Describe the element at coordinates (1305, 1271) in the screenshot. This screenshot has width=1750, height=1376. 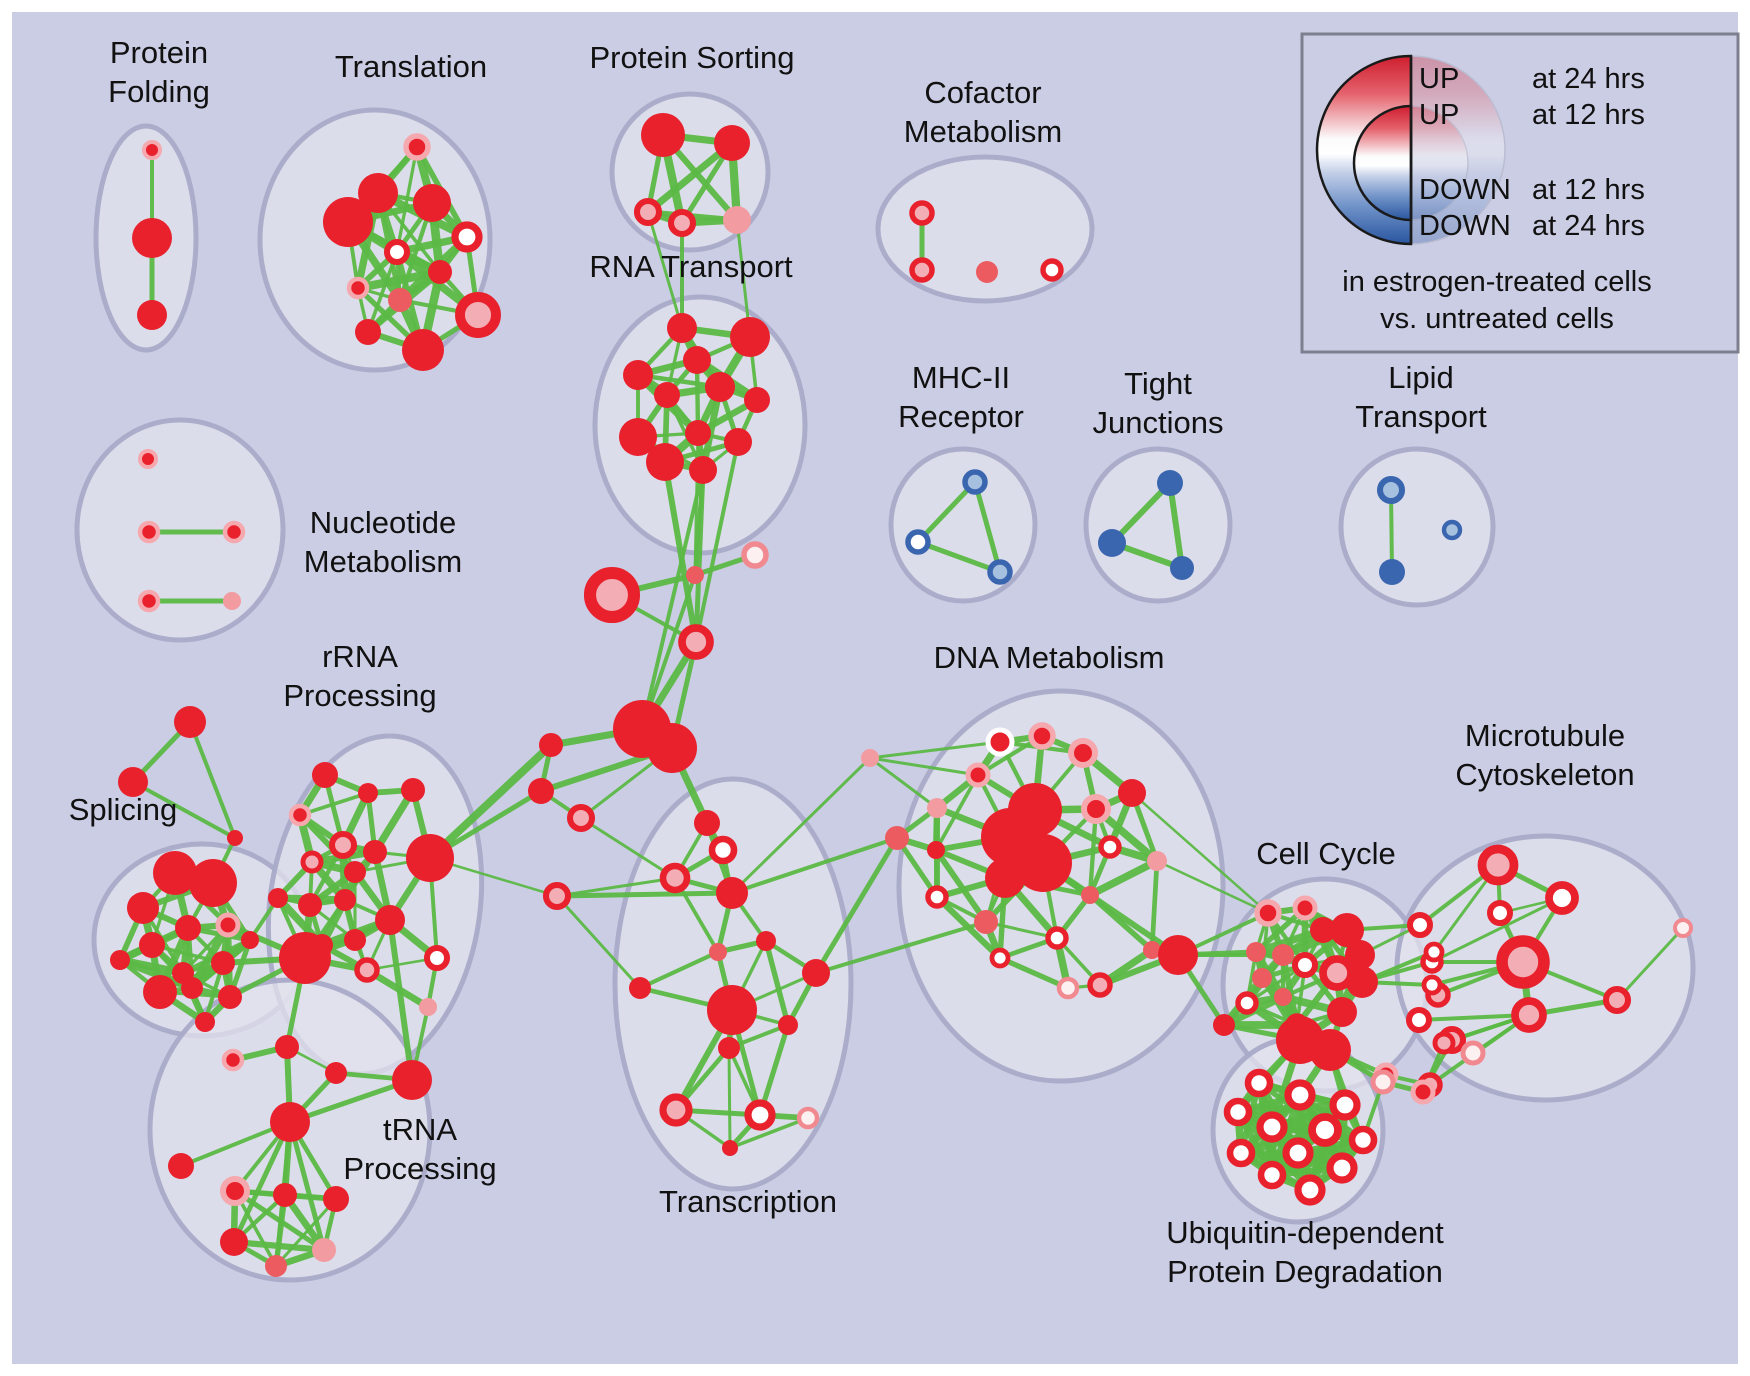
I see `ub-module-label: Protein Degradation` at that location.